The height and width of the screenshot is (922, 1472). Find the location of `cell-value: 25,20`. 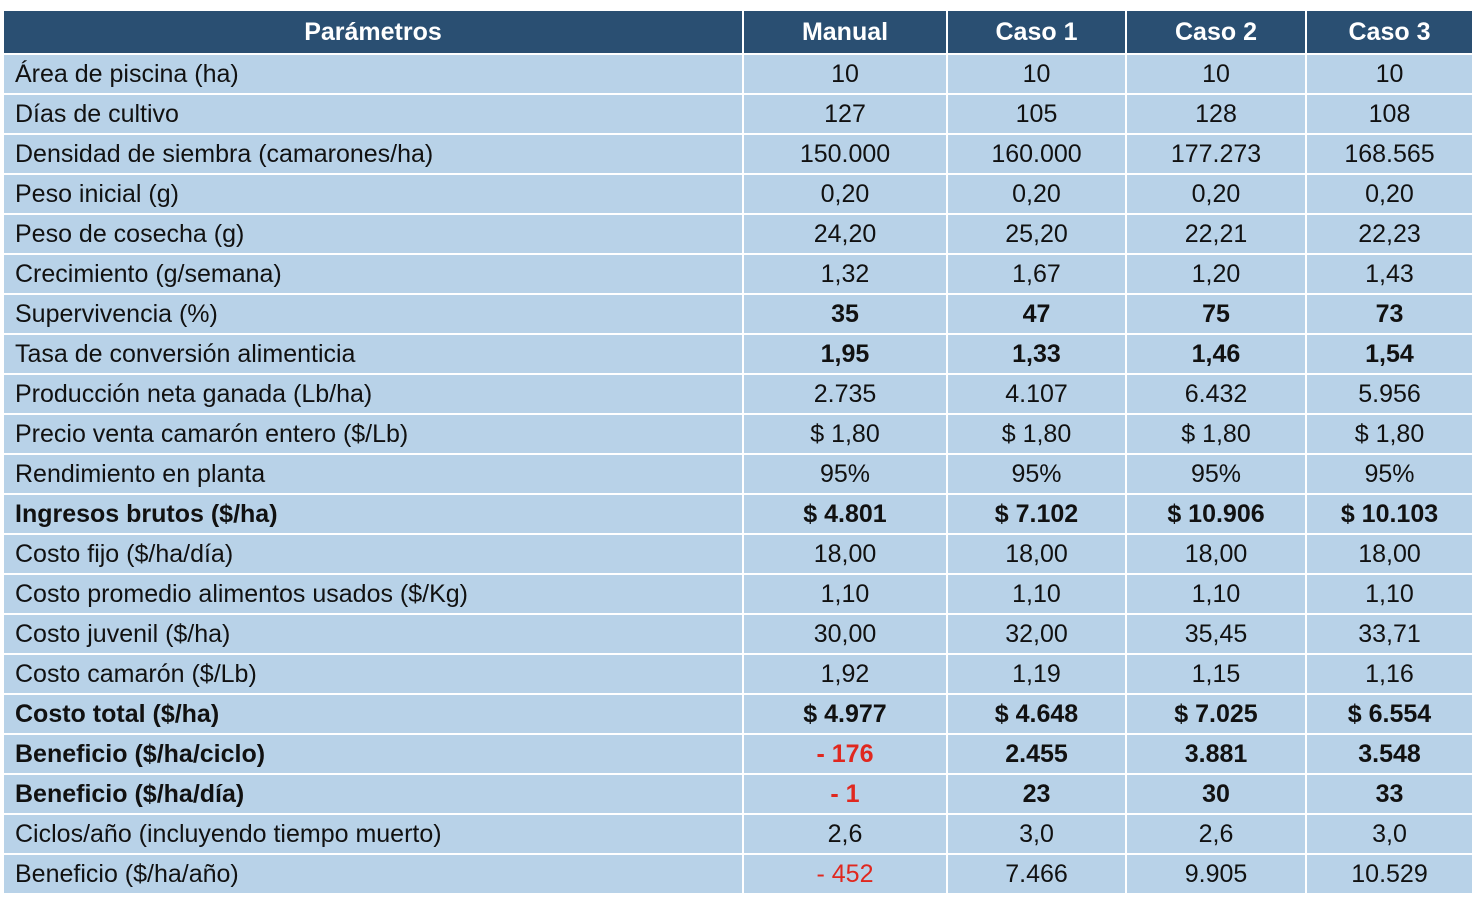

cell-value: 25,20 is located at coordinates (1037, 234).